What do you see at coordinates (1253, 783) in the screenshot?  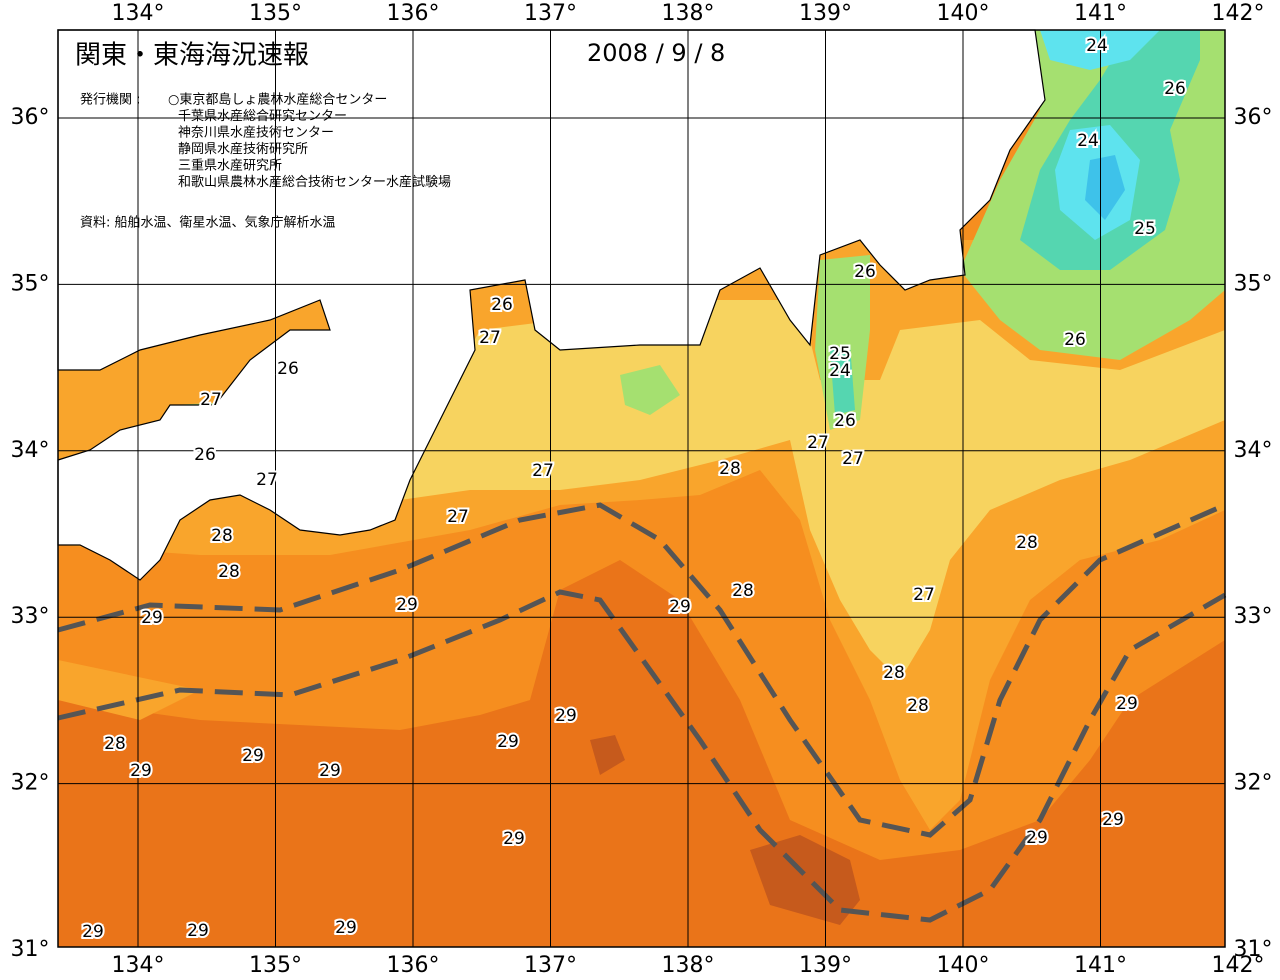 I see `lat-label-right: 32°` at bounding box center [1253, 783].